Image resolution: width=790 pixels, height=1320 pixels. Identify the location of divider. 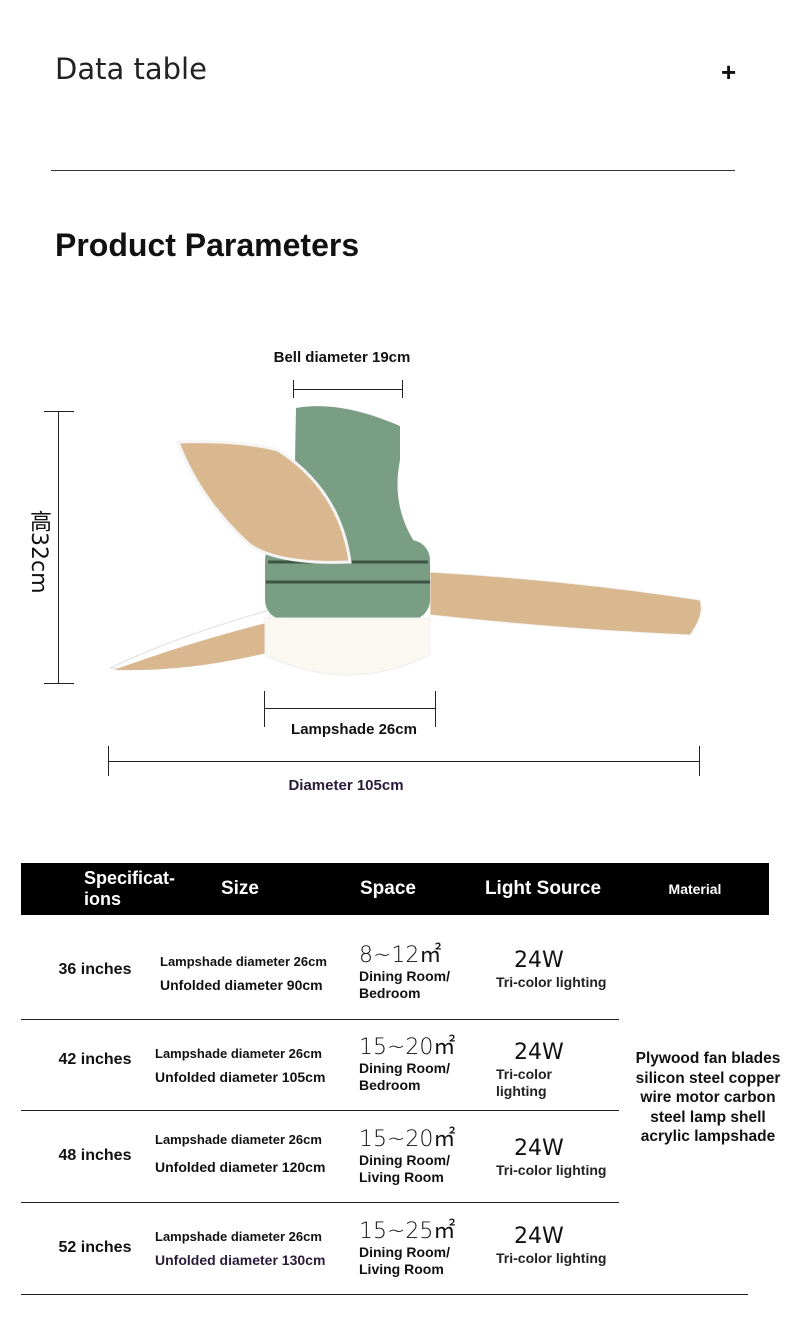
(393, 170).